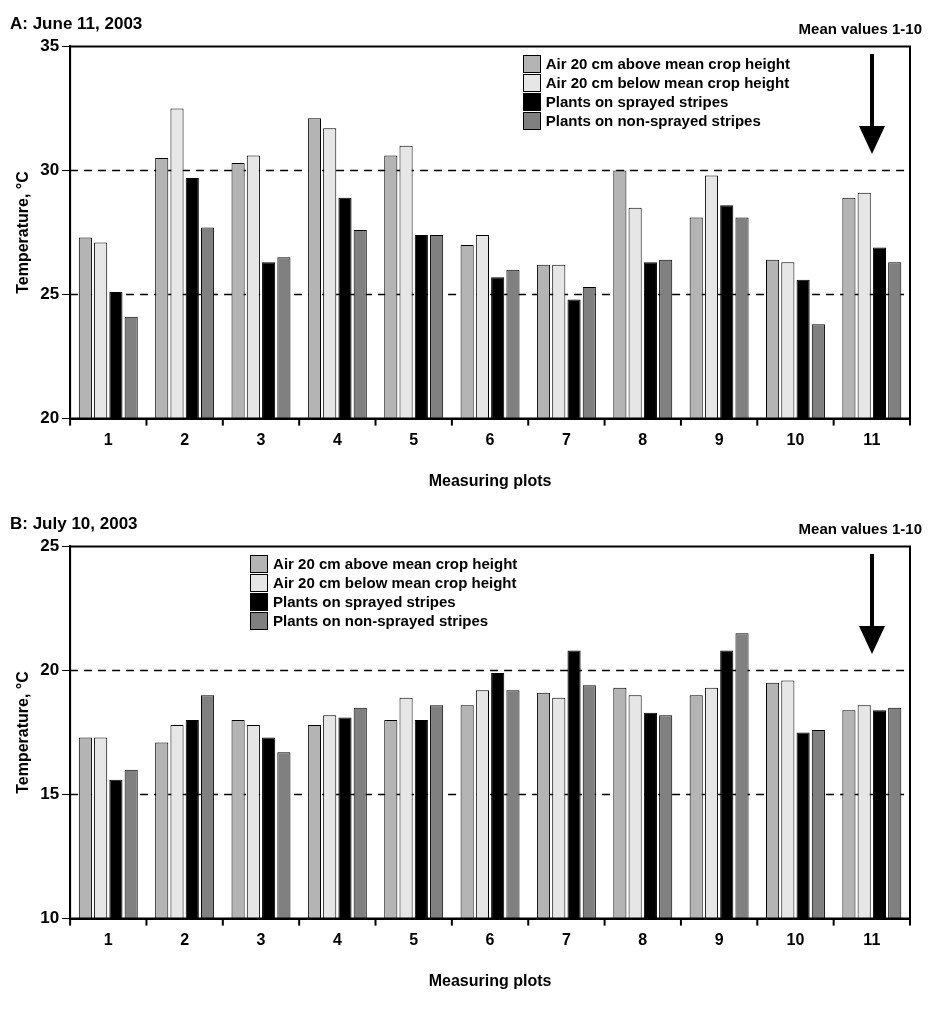  What do you see at coordinates (50, 46) in the screenshot?
I see `y-tick-label: 35` at bounding box center [50, 46].